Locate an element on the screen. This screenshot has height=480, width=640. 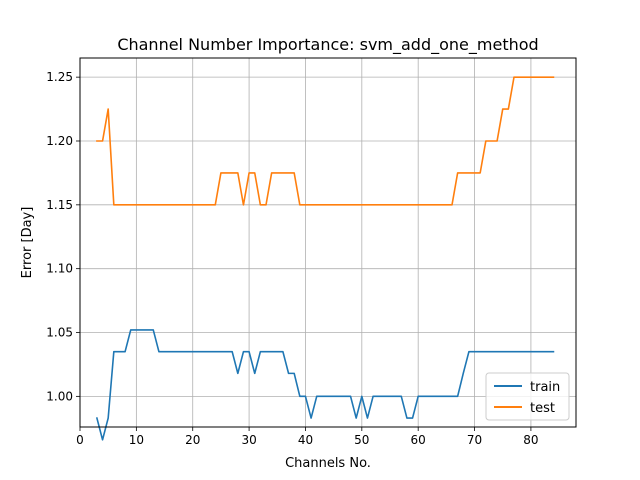
y-tick-label: 1.10 is located at coordinates (59, 269).